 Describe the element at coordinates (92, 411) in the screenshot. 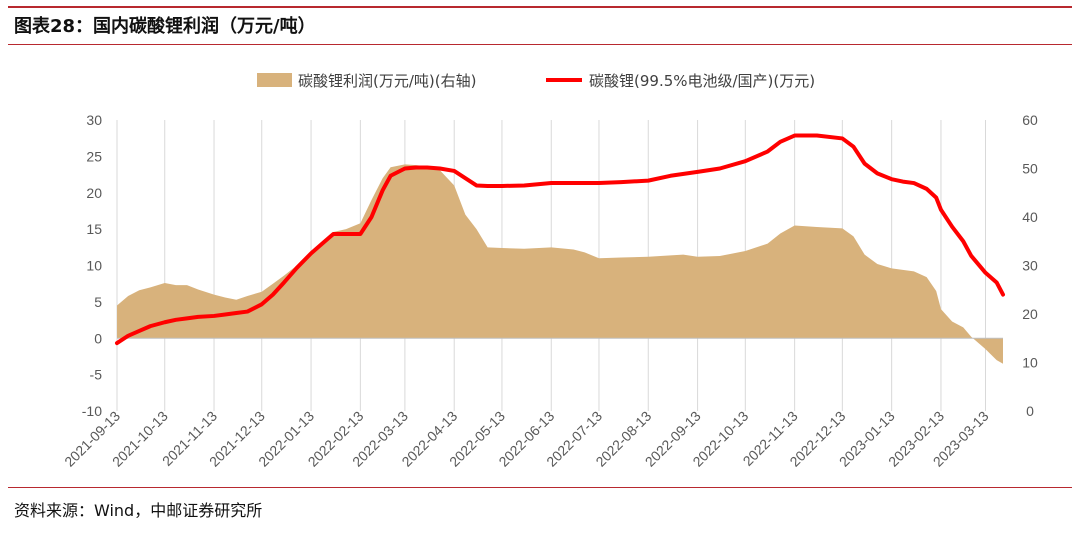

I see `y-left-tick-label: -10` at that location.